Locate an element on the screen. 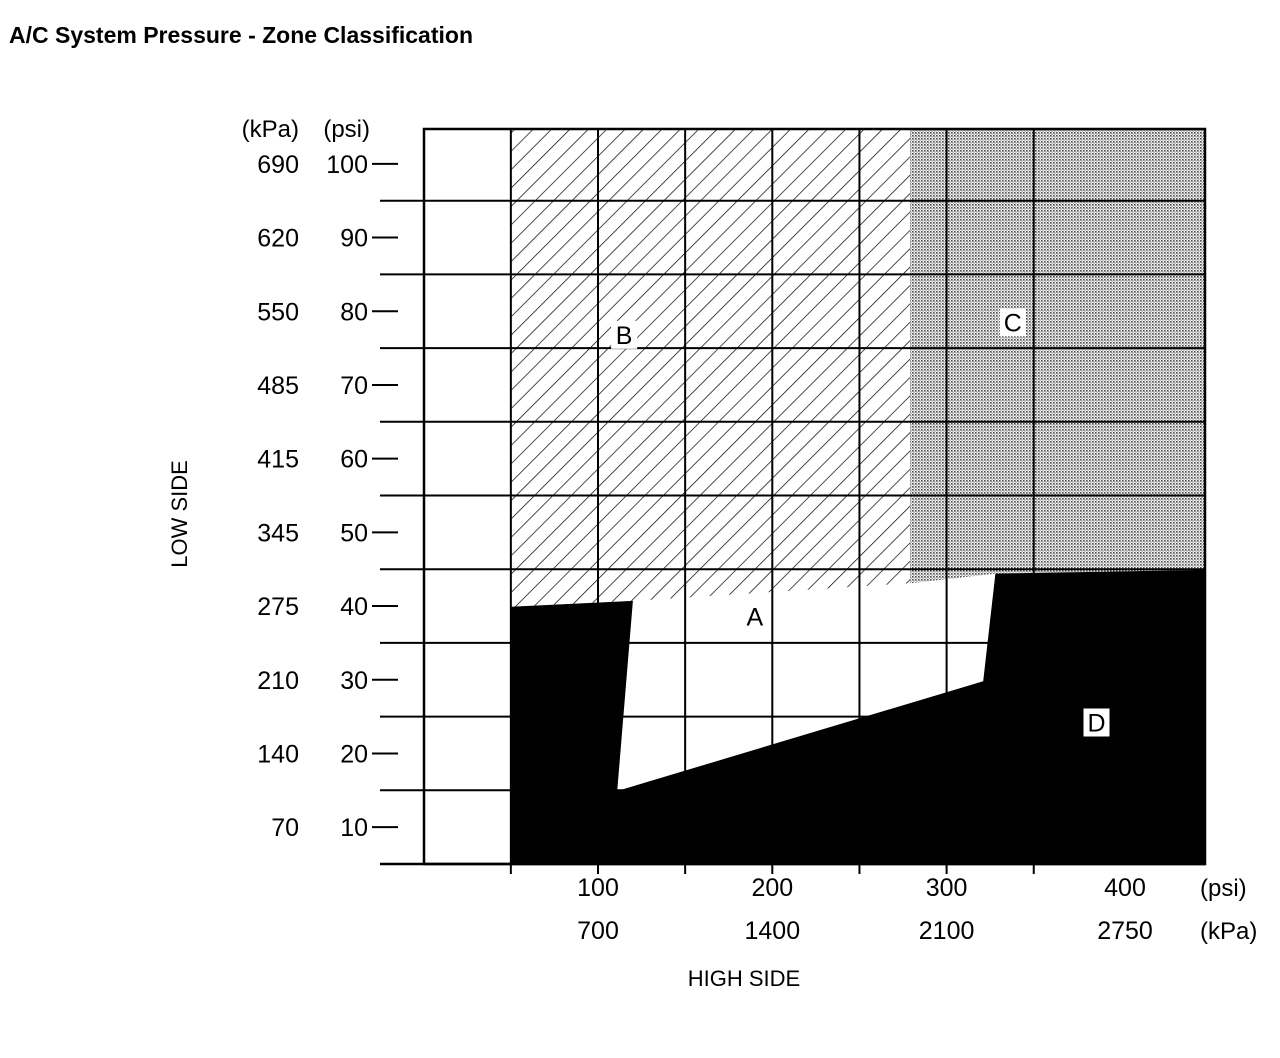 Image resolution: width=1280 pixels, height=1058 pixels. y-tick-label-psi: 40 is located at coordinates (354, 607).